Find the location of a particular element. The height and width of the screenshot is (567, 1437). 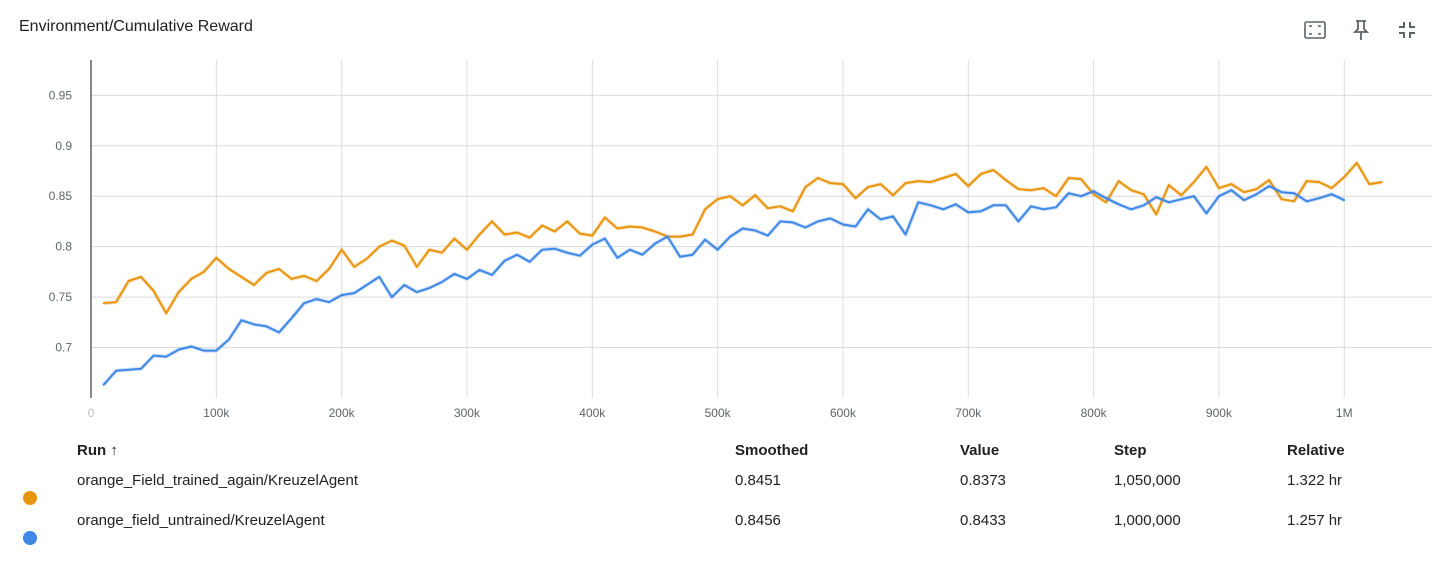

x-tick-label: 600k is located at coordinates (843, 413).